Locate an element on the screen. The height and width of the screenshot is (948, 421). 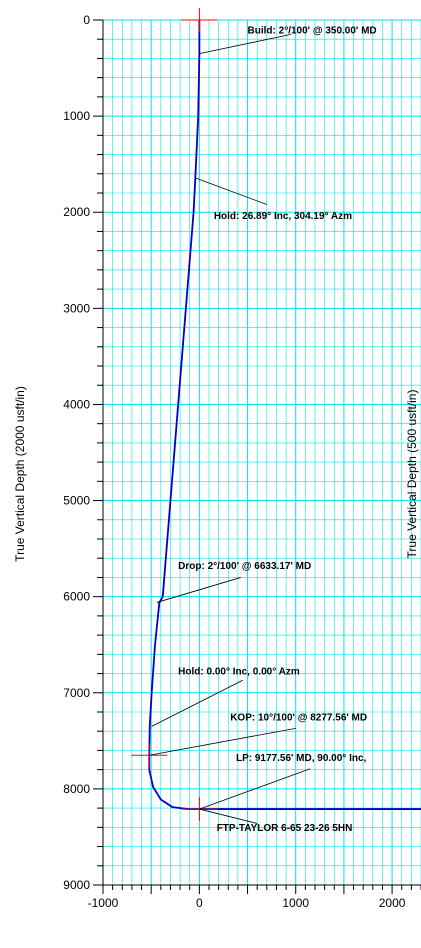
annotation-label: Hold: 0.00° Inc, 0.00° Azm is located at coordinates (239, 672).